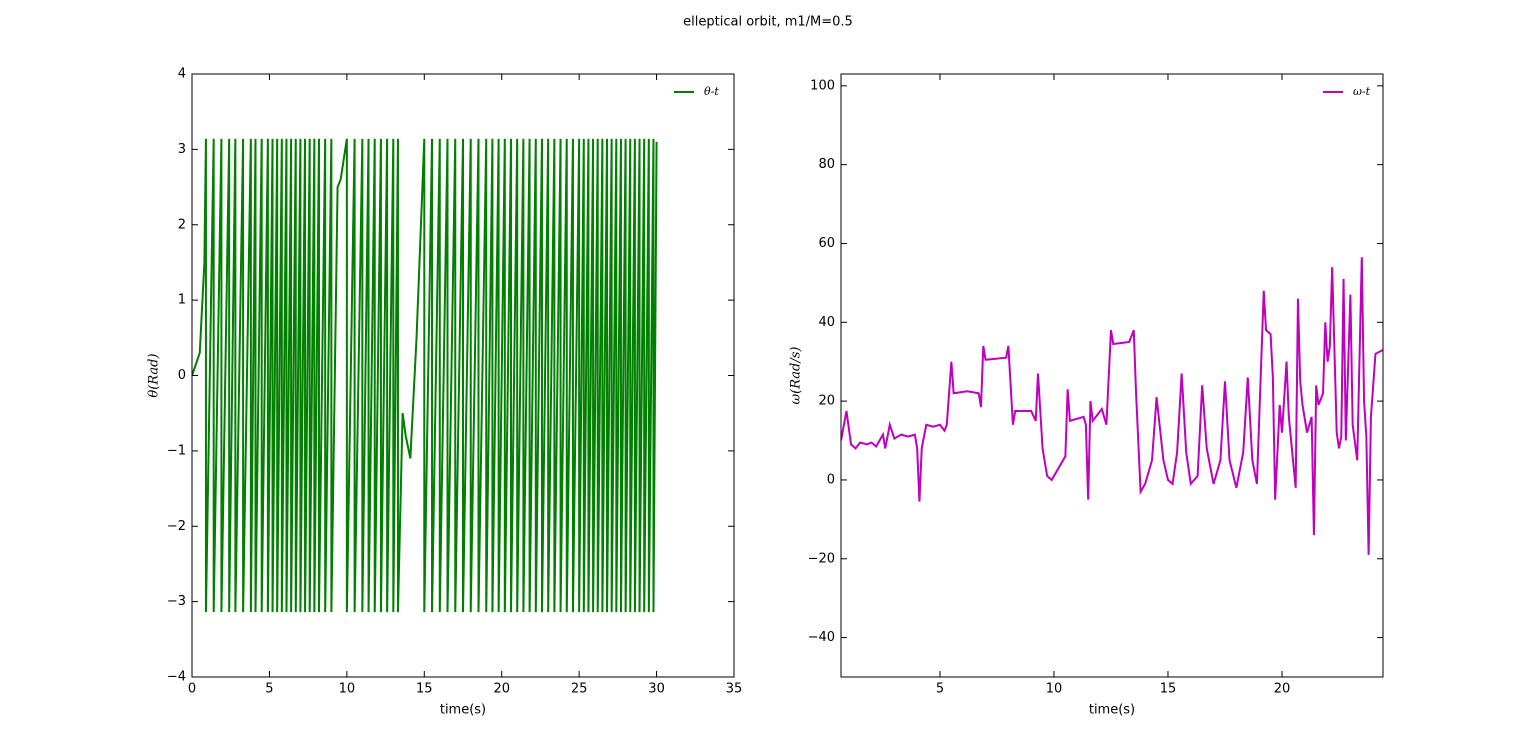 This screenshot has height=754, width=1536. Describe the element at coordinates (579, 689) in the screenshot. I see `x-tick-label: 25` at that location.